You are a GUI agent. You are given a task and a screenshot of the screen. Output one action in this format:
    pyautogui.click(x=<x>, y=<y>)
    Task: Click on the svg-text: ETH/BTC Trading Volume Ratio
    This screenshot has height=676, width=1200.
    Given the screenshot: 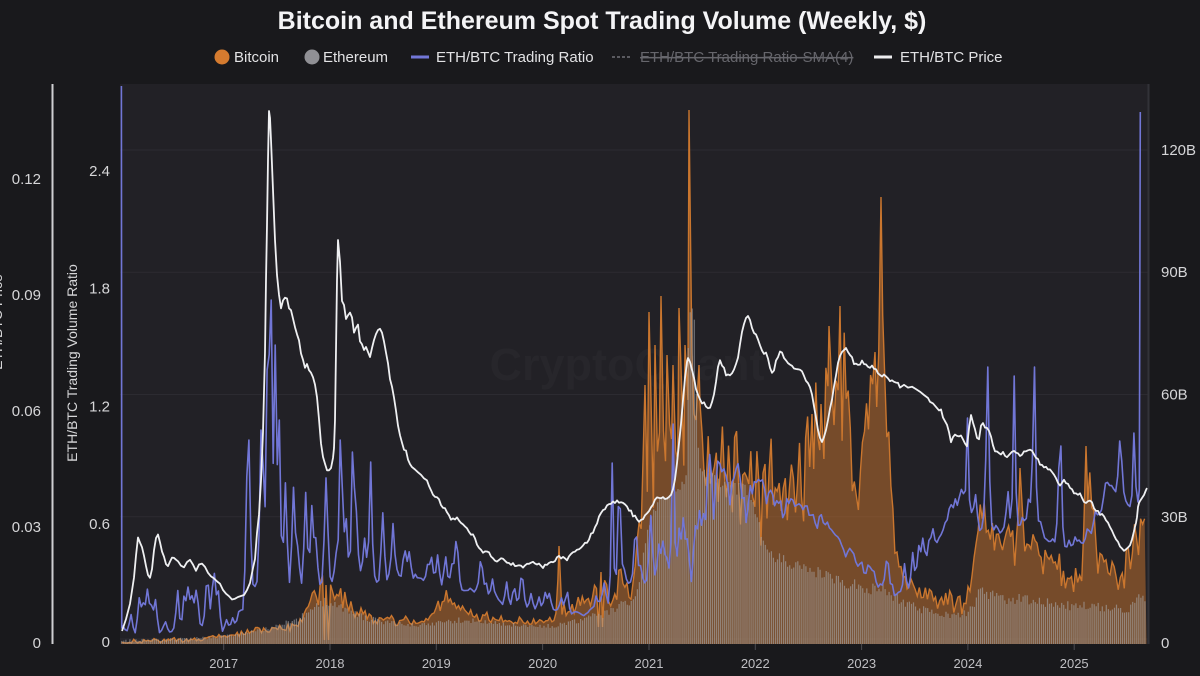 What is the action you would take?
    pyautogui.click(x=72, y=363)
    